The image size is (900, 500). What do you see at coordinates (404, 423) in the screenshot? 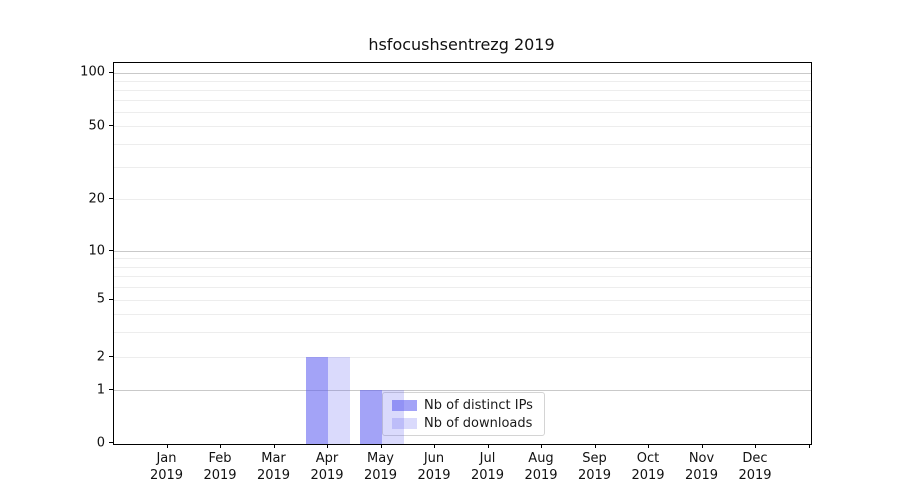
I see `legend-swatch-downloads` at bounding box center [404, 423].